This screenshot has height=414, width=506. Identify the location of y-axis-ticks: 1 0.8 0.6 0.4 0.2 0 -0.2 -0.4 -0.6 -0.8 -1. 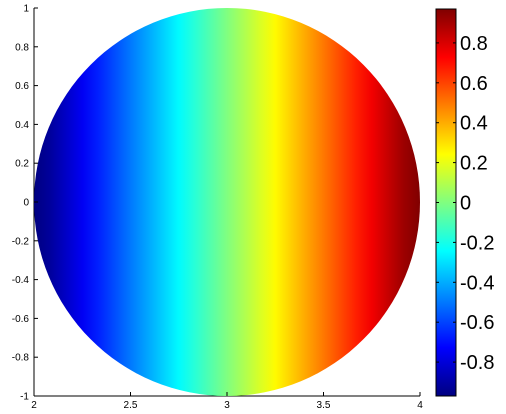
(25, 203).